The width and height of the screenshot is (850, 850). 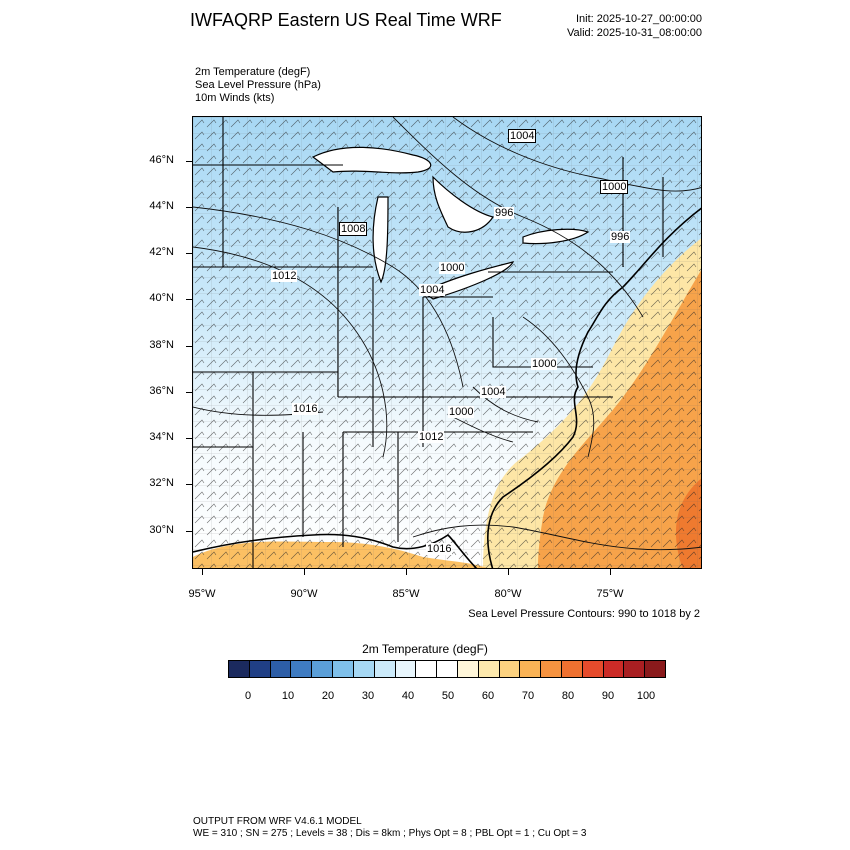 I want to click on lat-label-36: 36°N, so click(x=161, y=391).